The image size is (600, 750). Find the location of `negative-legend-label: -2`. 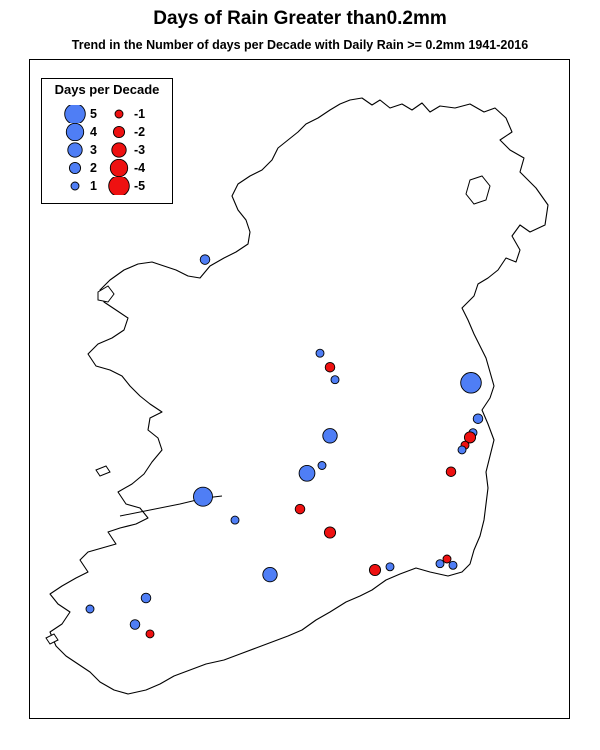

negative-legend-label: -2 is located at coordinates (140, 132).